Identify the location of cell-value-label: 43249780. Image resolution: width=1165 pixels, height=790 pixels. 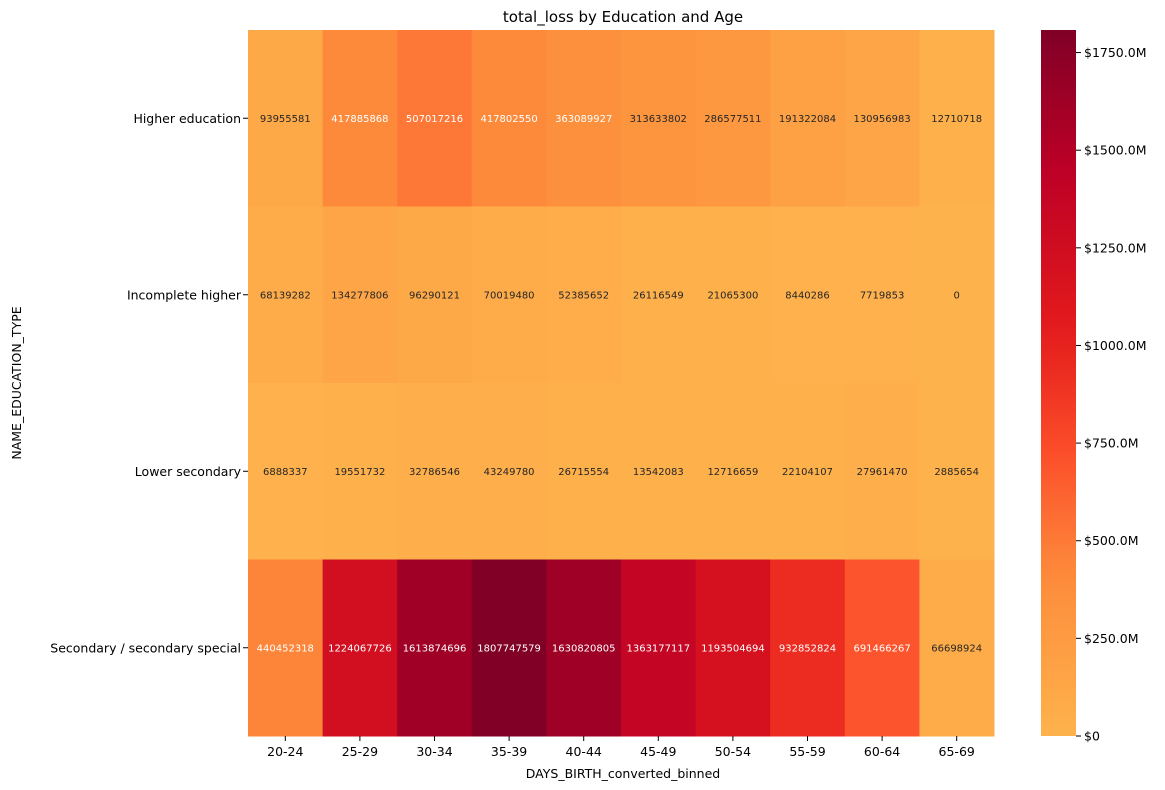
(509, 472).